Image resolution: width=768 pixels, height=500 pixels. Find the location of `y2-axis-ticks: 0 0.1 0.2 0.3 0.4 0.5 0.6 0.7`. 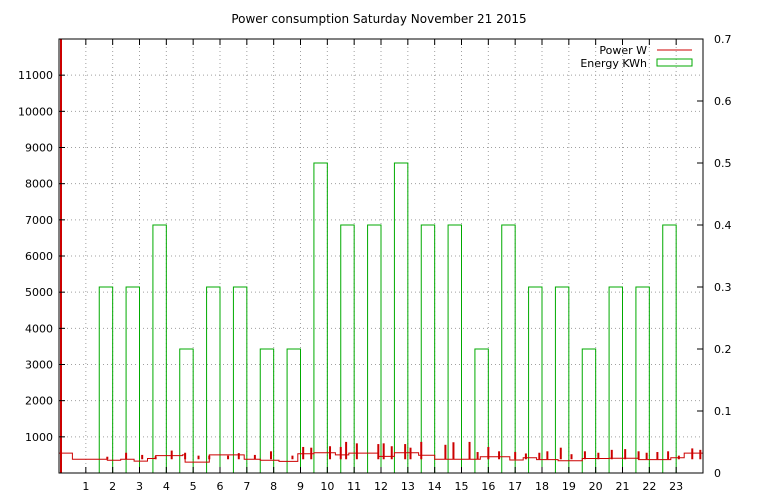

y2-axis-ticks: 0 0.1 0.2 0.3 0.4 0.5 0.6 0.7 is located at coordinates (714, 256).